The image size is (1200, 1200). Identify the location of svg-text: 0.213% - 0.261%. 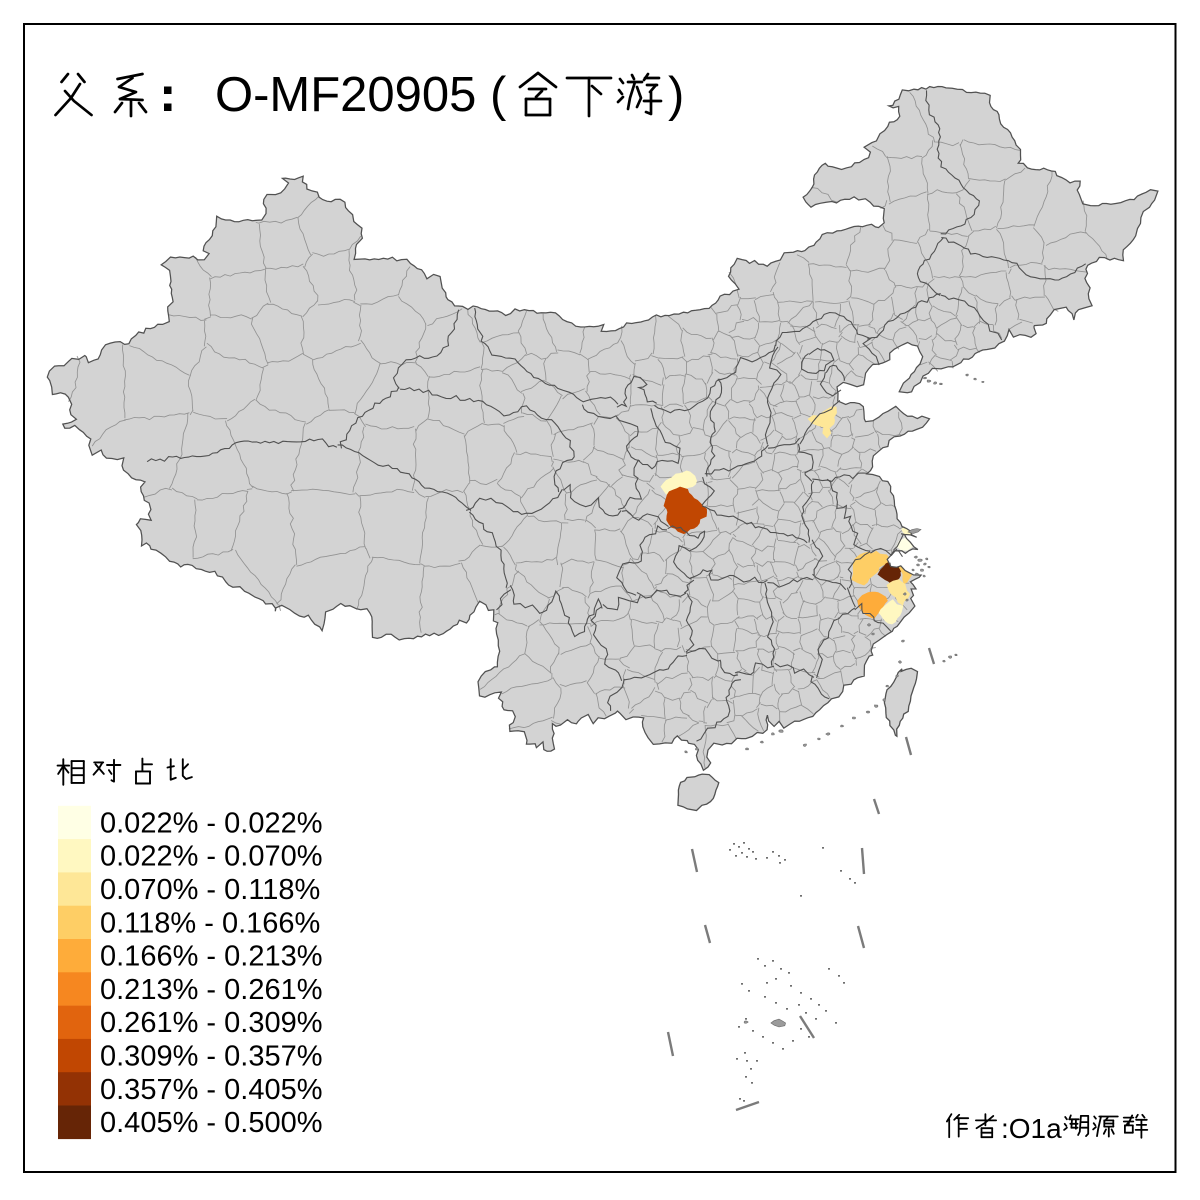
(211, 990).